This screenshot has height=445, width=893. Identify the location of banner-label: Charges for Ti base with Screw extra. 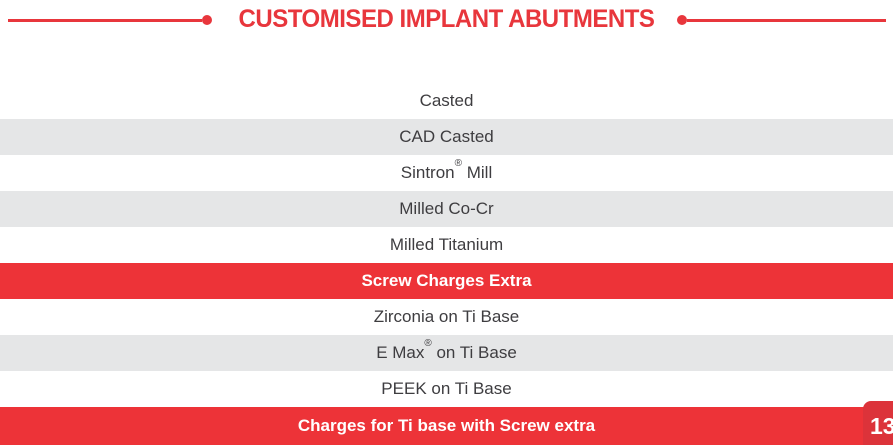
(446, 425).